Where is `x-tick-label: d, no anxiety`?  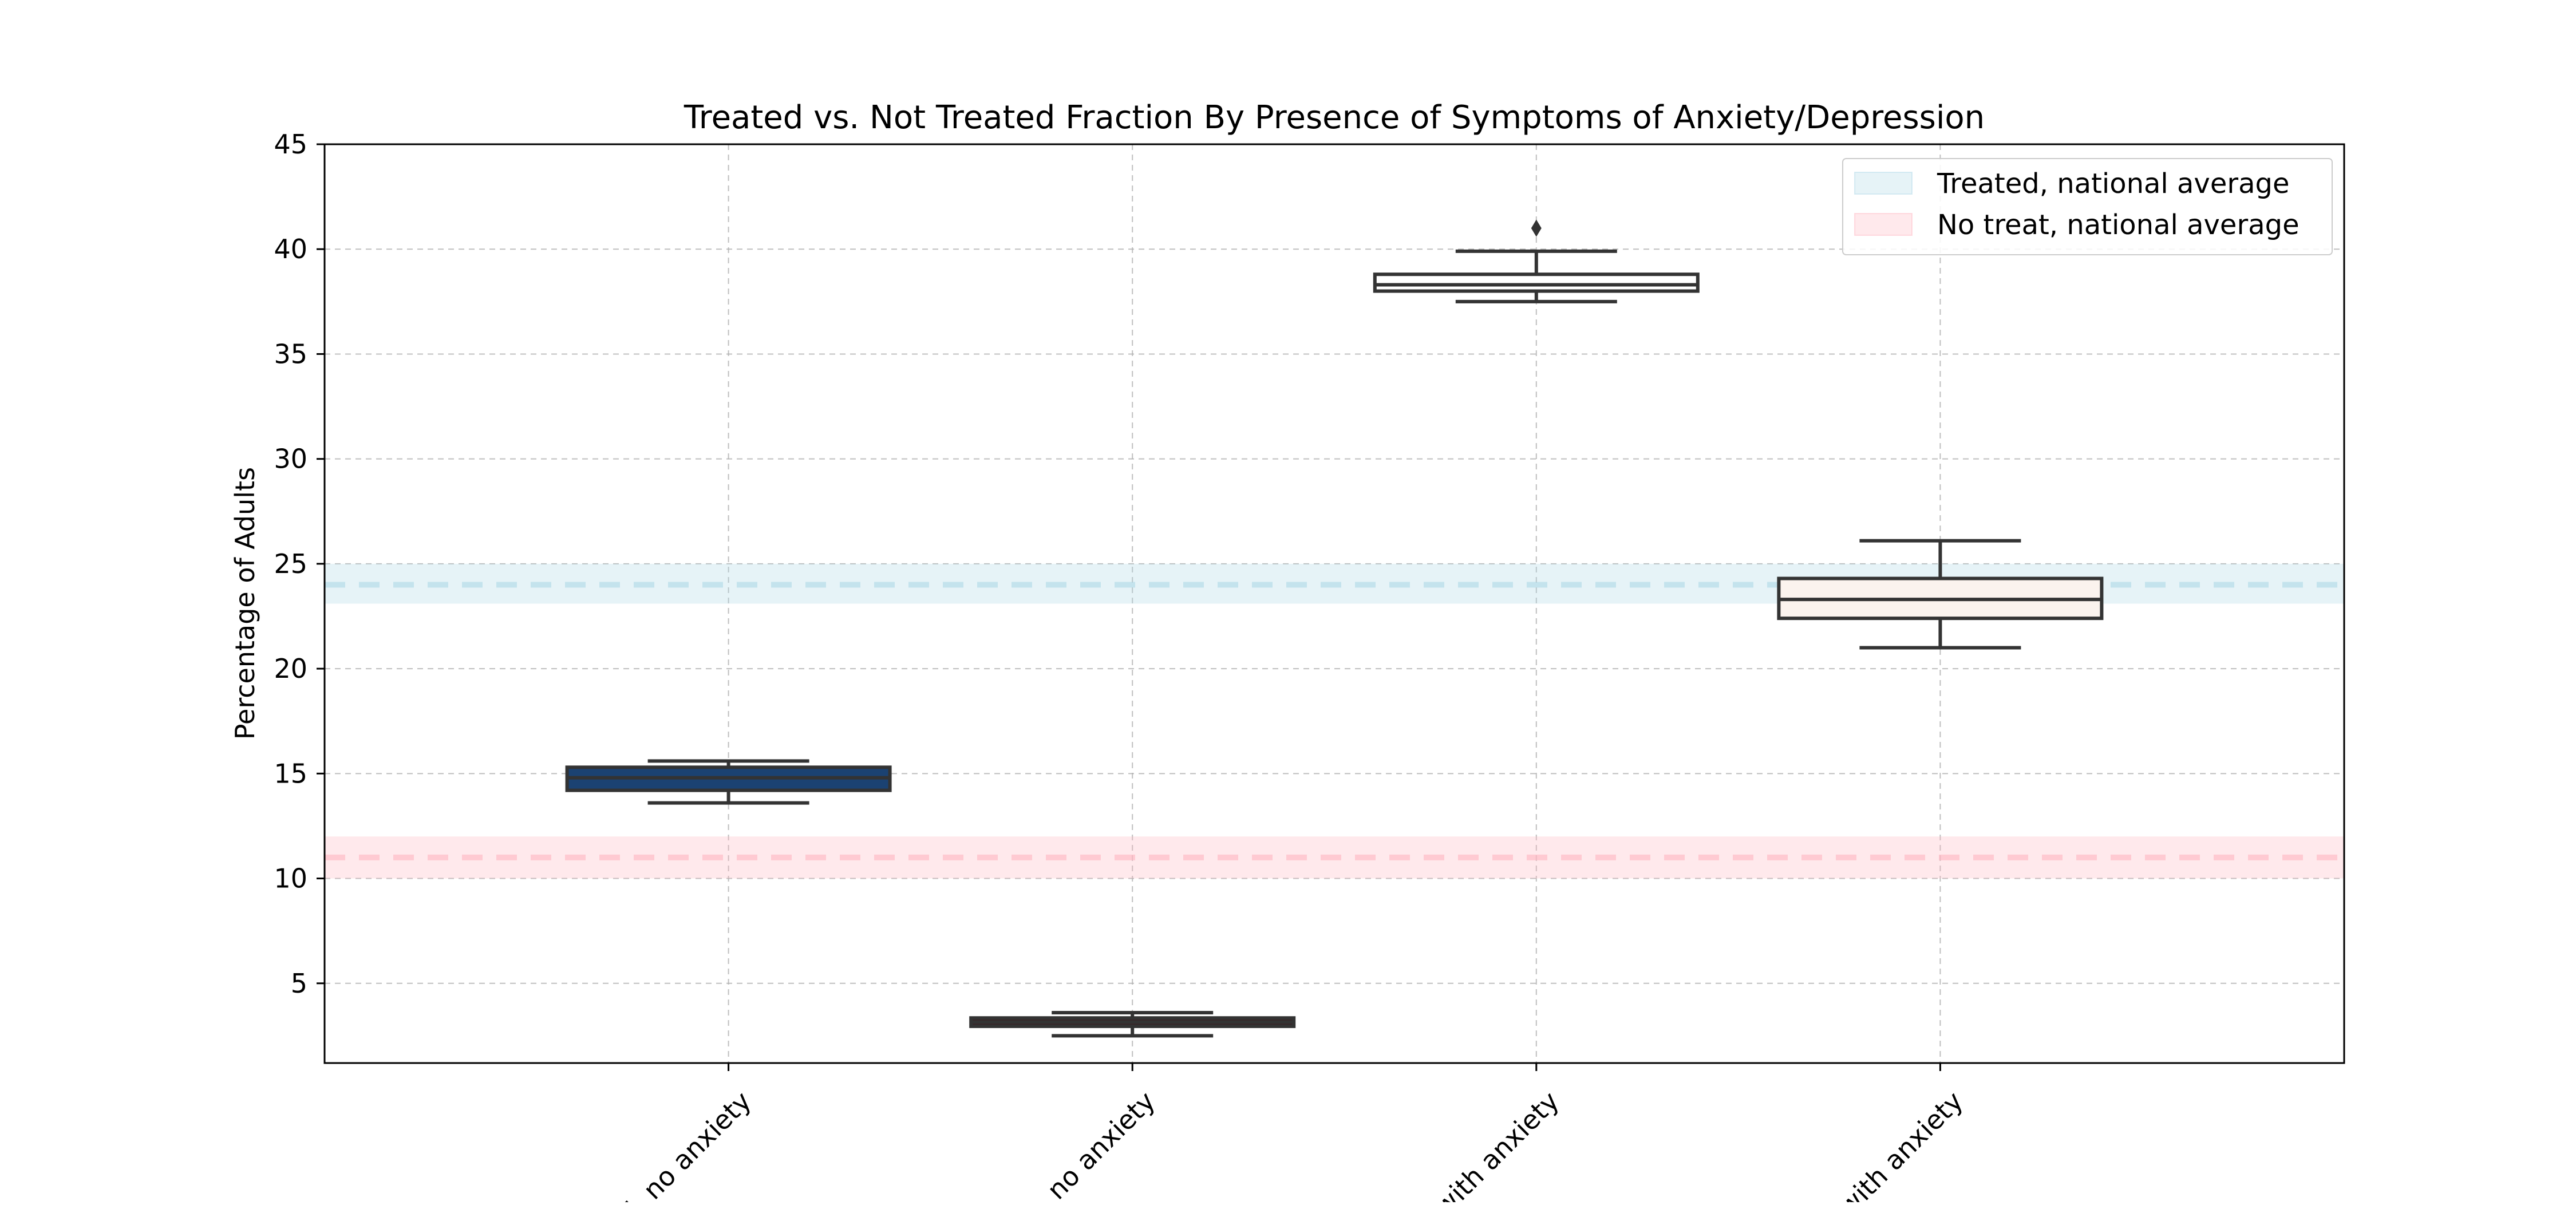 x-tick-label: d, no anxiety is located at coordinates (685, 1143).